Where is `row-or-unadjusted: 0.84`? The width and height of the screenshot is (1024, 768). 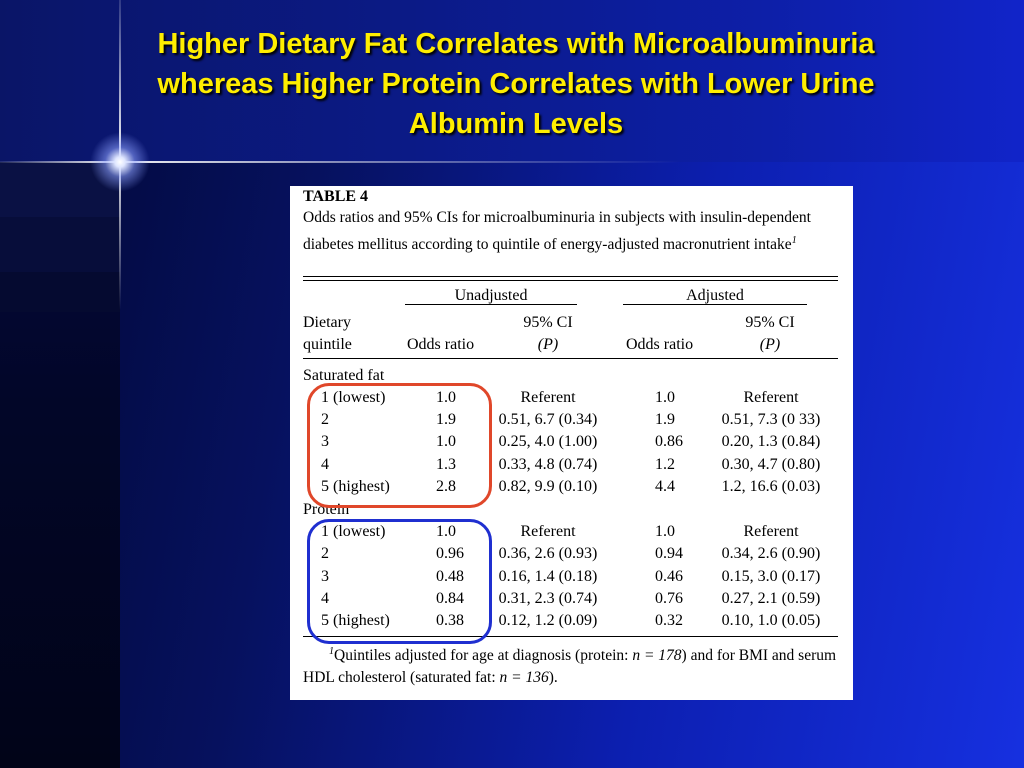
row-or-unadjusted: 0.84 is located at coordinates (450, 598).